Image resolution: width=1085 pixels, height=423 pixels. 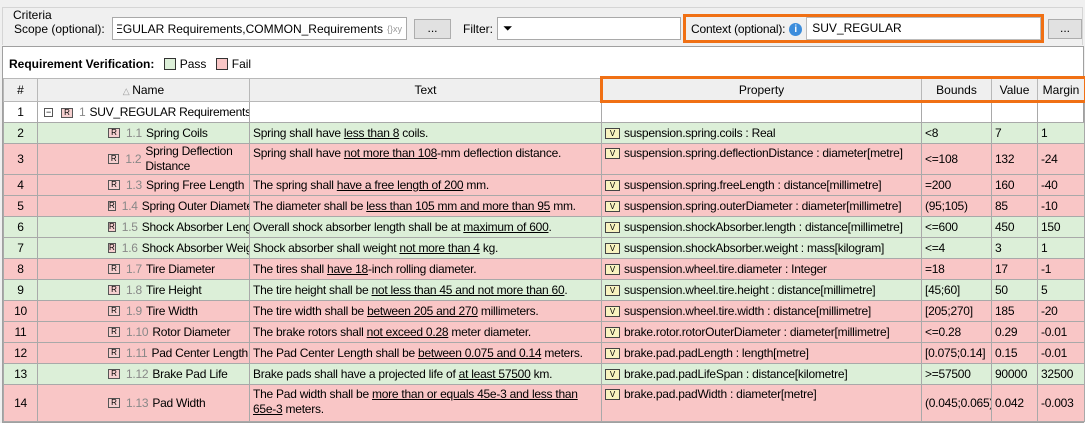 What do you see at coordinates (1061, 90) in the screenshot?
I see `col-margin: Margin` at bounding box center [1061, 90].